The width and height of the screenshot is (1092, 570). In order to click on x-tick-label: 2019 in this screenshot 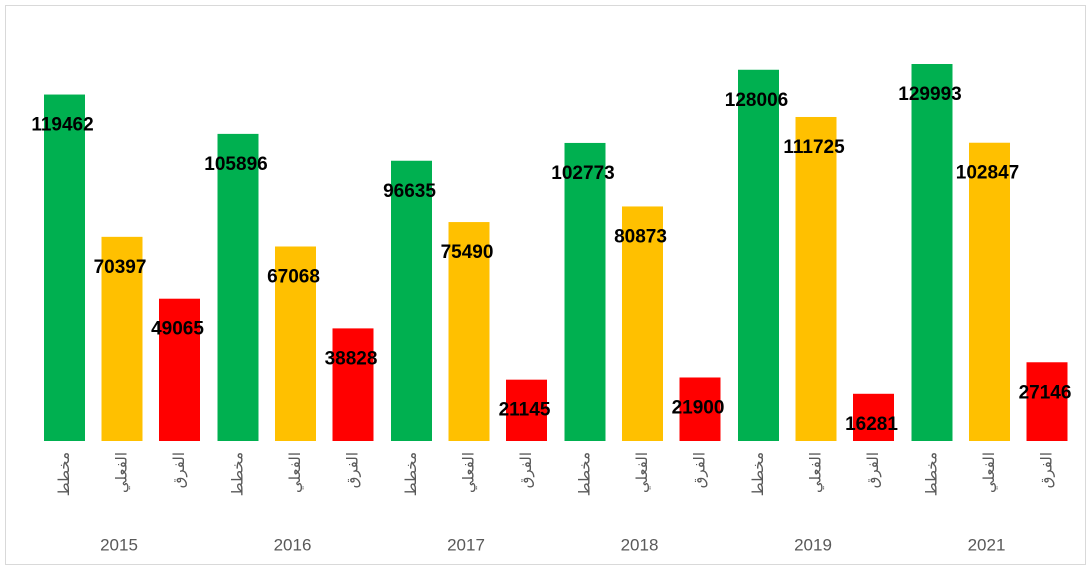, I will do `click(813, 544)`.